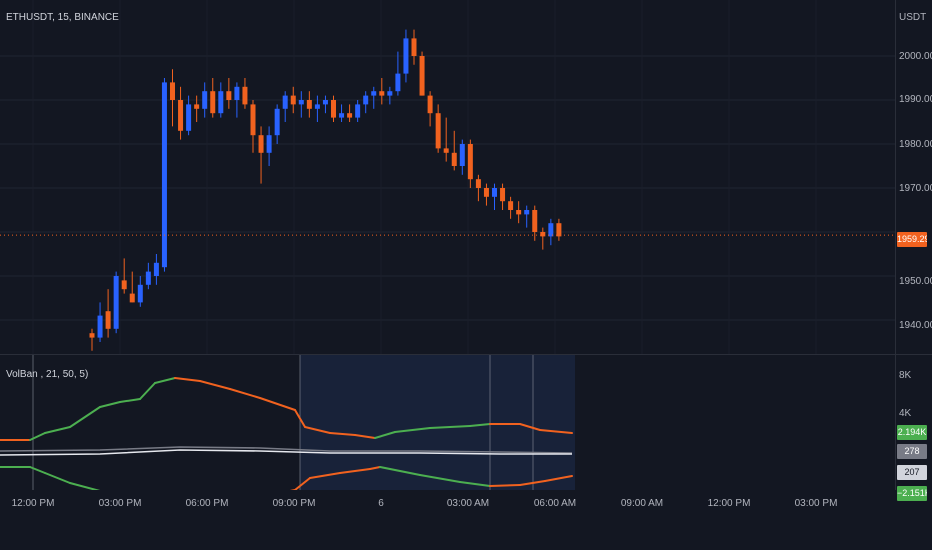  I want to click on indicator-mid2-tag: 207, so click(912, 472).